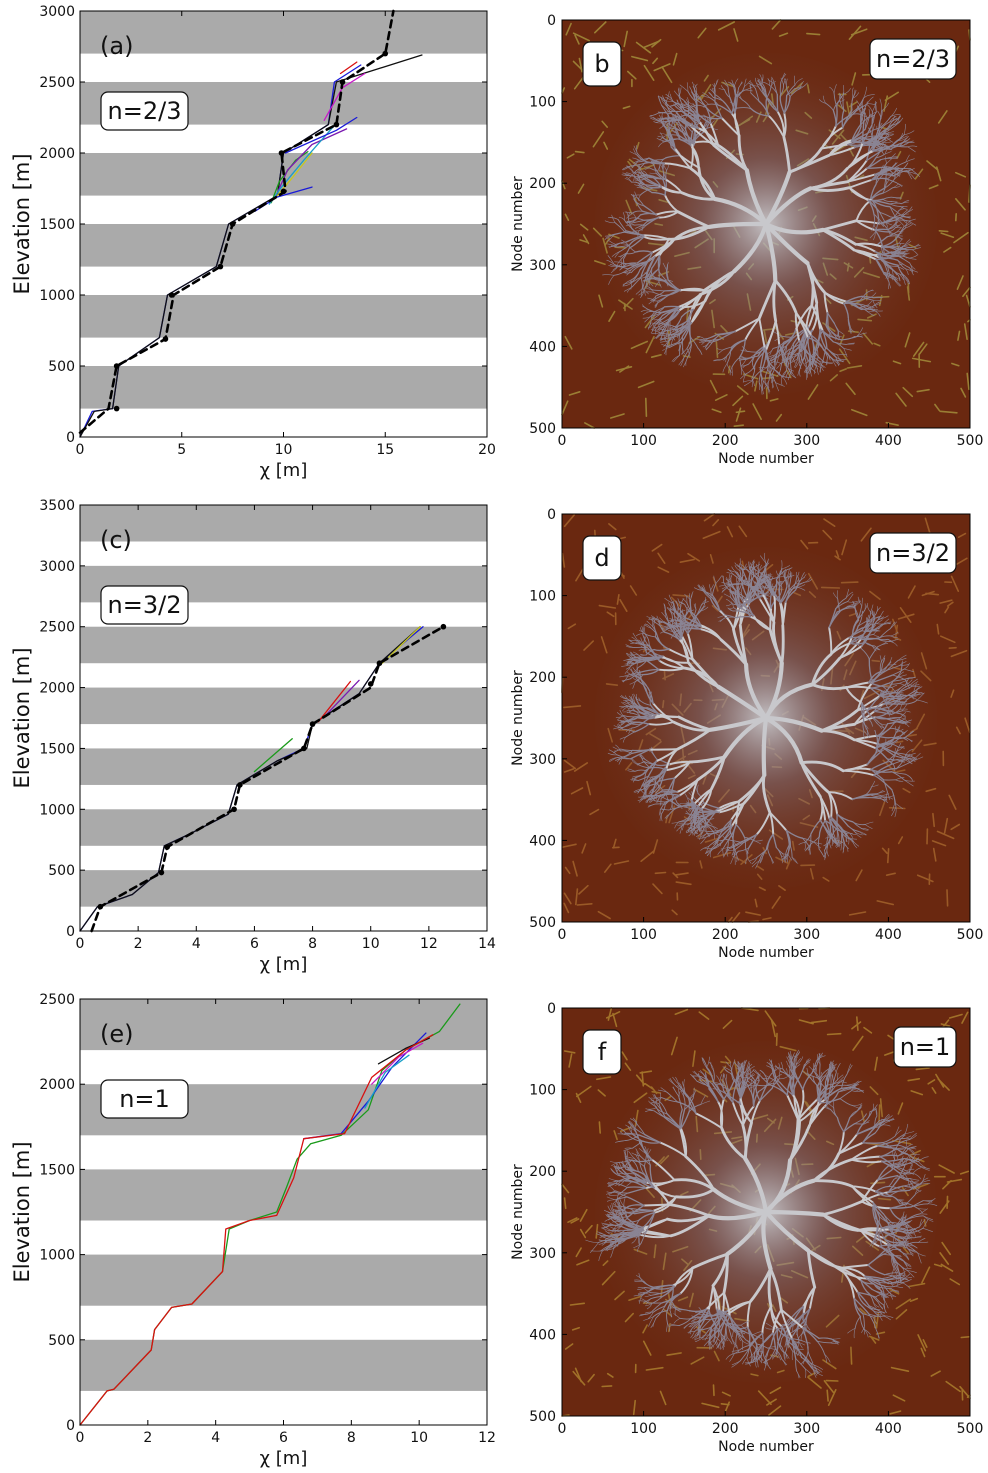 This screenshot has width=988, height=1473. What do you see at coordinates (542, 184) in the screenshot?
I see `y-tick-label: 200` at bounding box center [542, 184].